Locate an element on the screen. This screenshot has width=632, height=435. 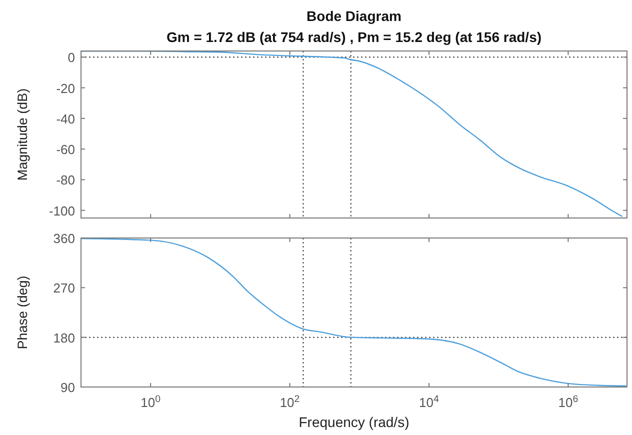
y-axis-title: Magnitude (dB) is located at coordinates (22, 134).